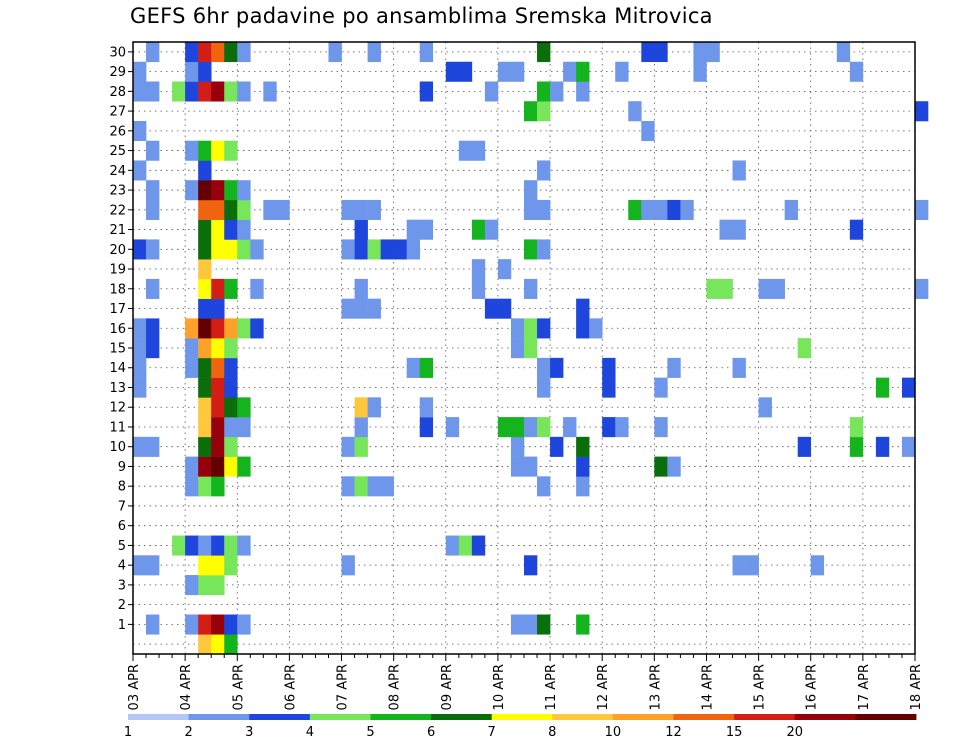 Image resolution: width=960 pixels, height=742 pixels. I want to click on y-tick-label: 18, so click(117, 289).